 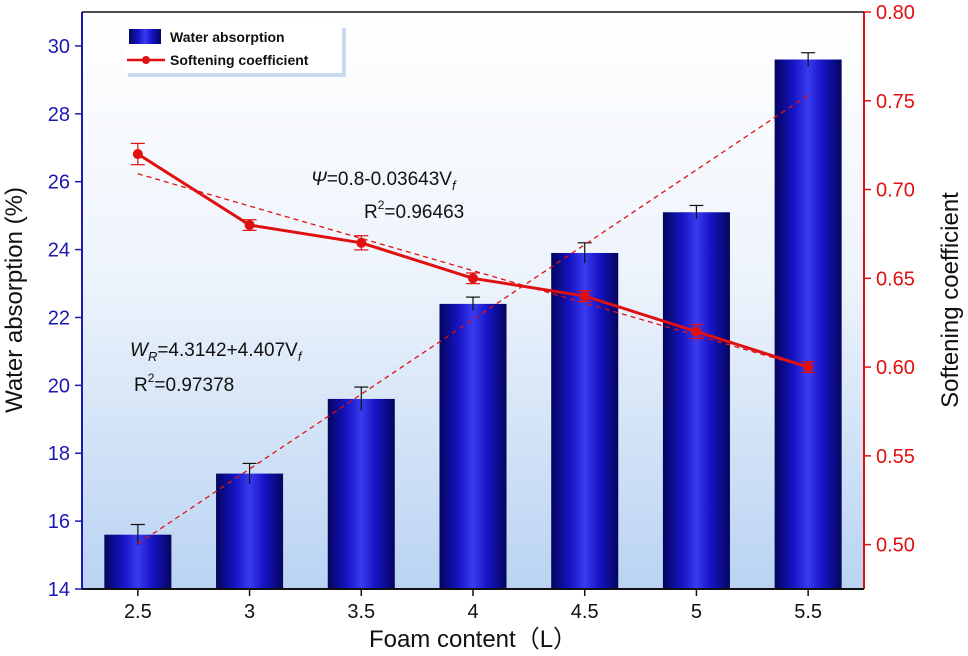 I want to click on legend-swatch-water-absorption, so click(x=145, y=36).